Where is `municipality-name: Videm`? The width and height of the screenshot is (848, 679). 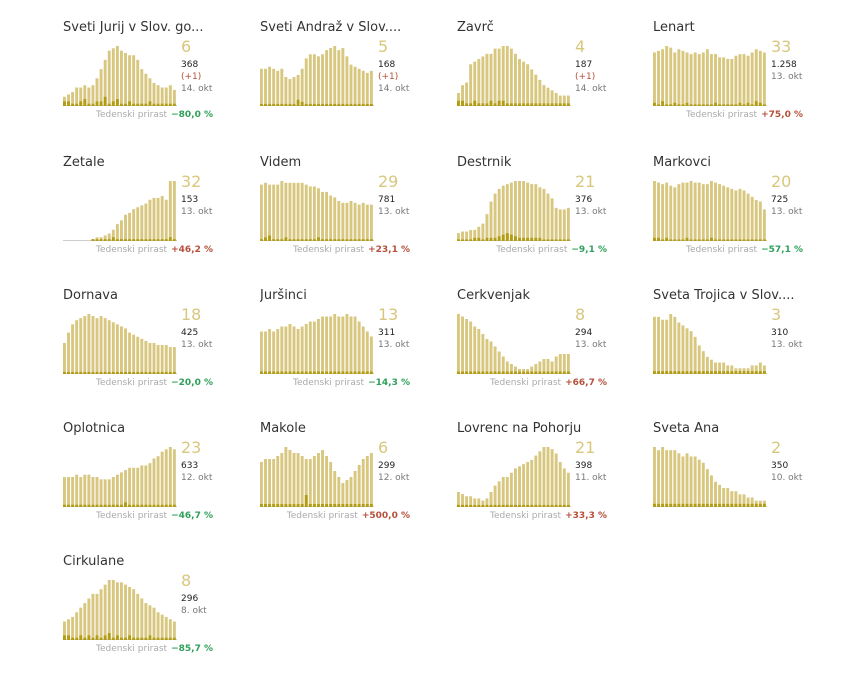 municipality-name: Videm is located at coordinates (281, 162).